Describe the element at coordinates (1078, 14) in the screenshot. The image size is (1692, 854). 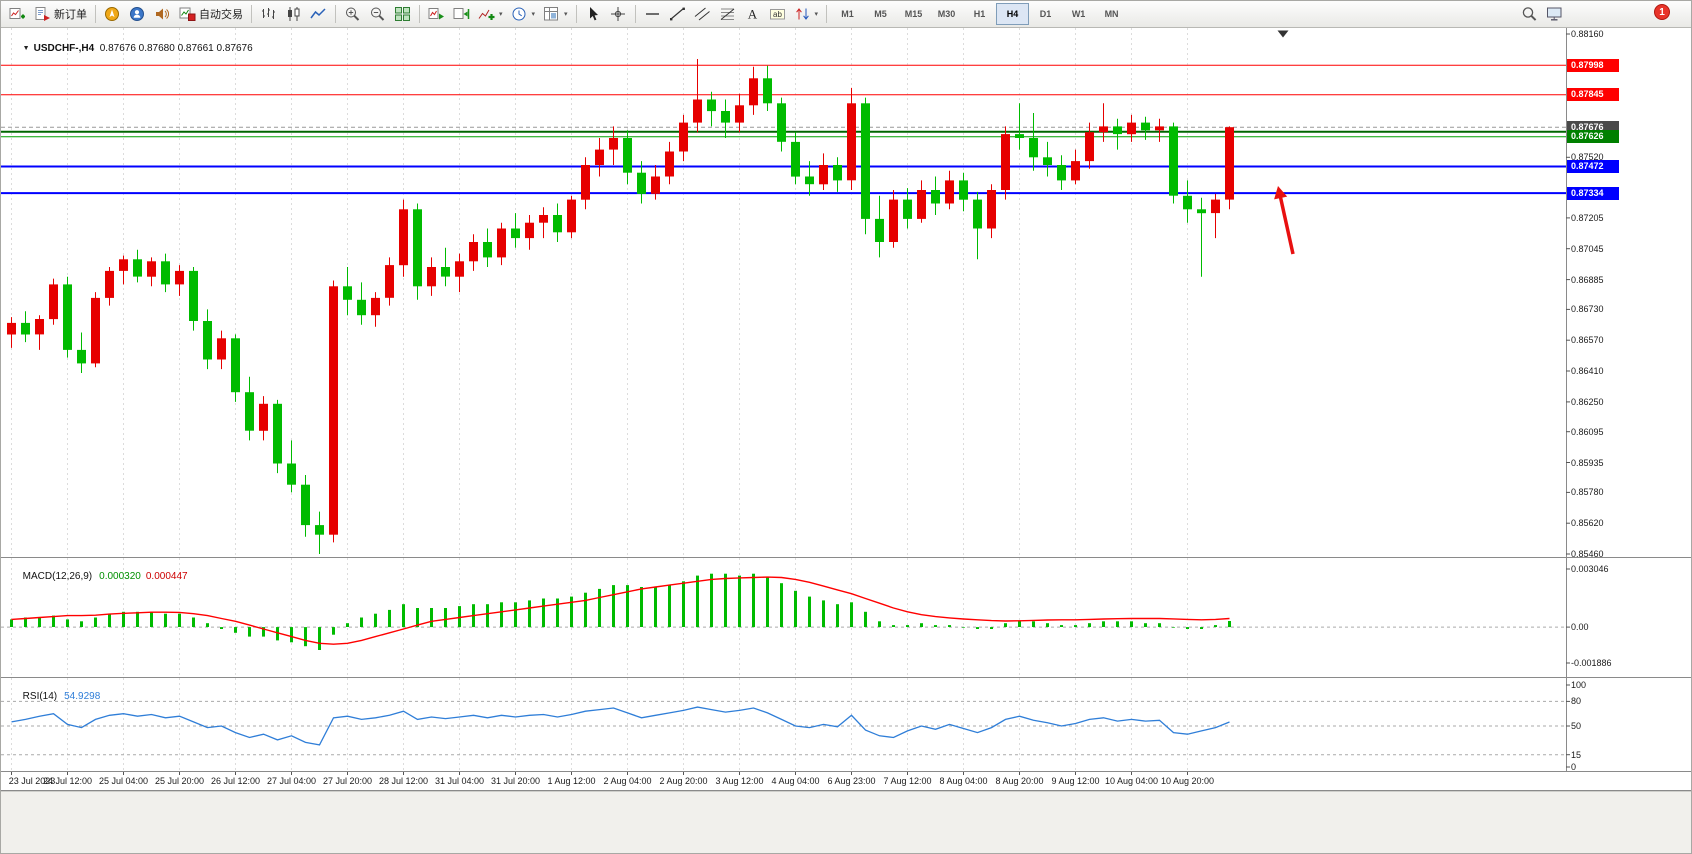
I see `timeframe-w1-button: W1` at that location.